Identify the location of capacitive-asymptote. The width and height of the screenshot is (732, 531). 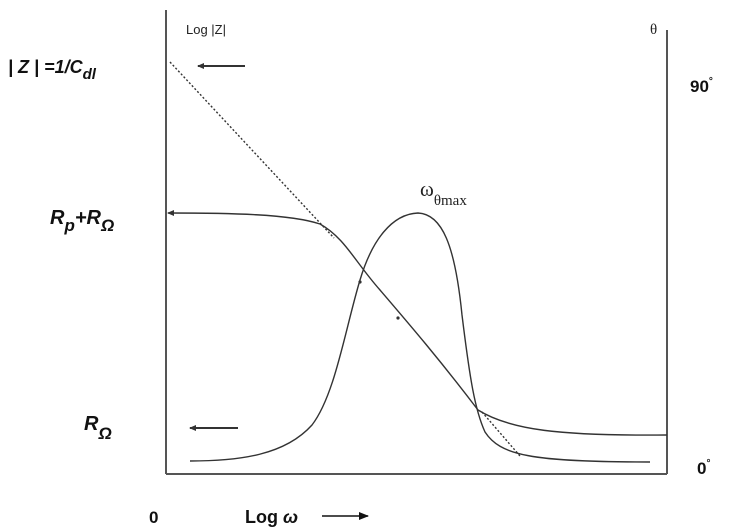
(252, 150).